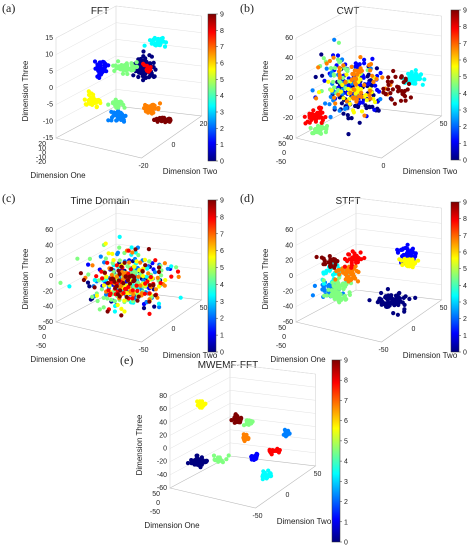  I want to click on colorbar-tick-label: 9, so click(465, 11).